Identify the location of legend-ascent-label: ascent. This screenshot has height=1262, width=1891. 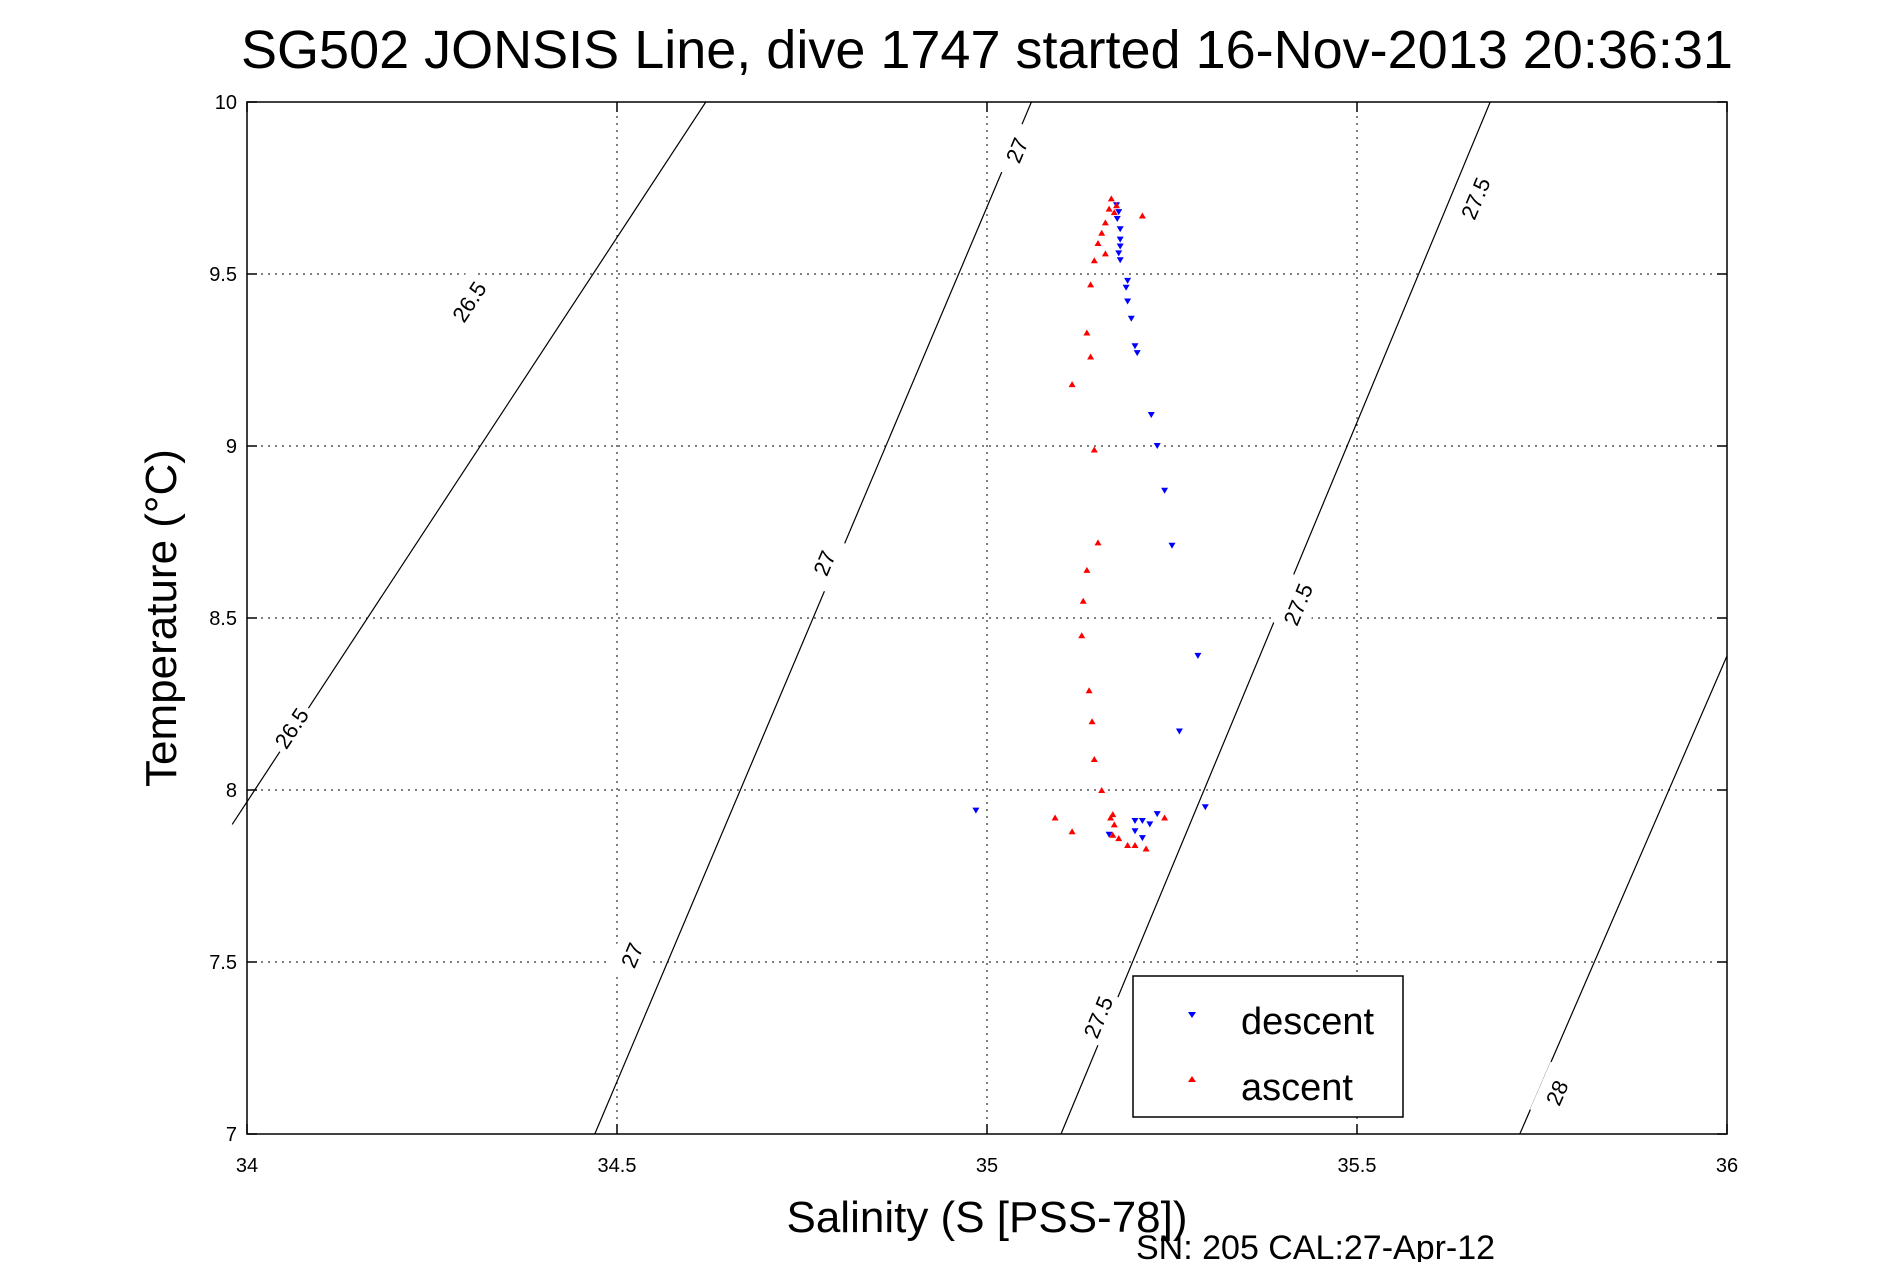
(1297, 1088).